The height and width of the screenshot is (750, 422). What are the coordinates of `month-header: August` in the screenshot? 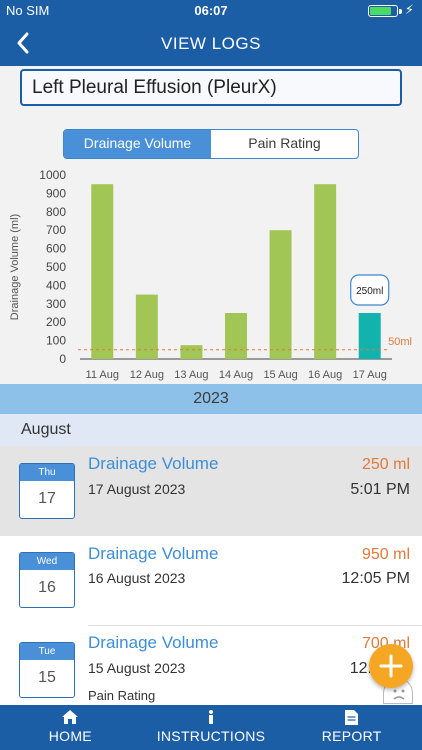 It's located at (211, 430).